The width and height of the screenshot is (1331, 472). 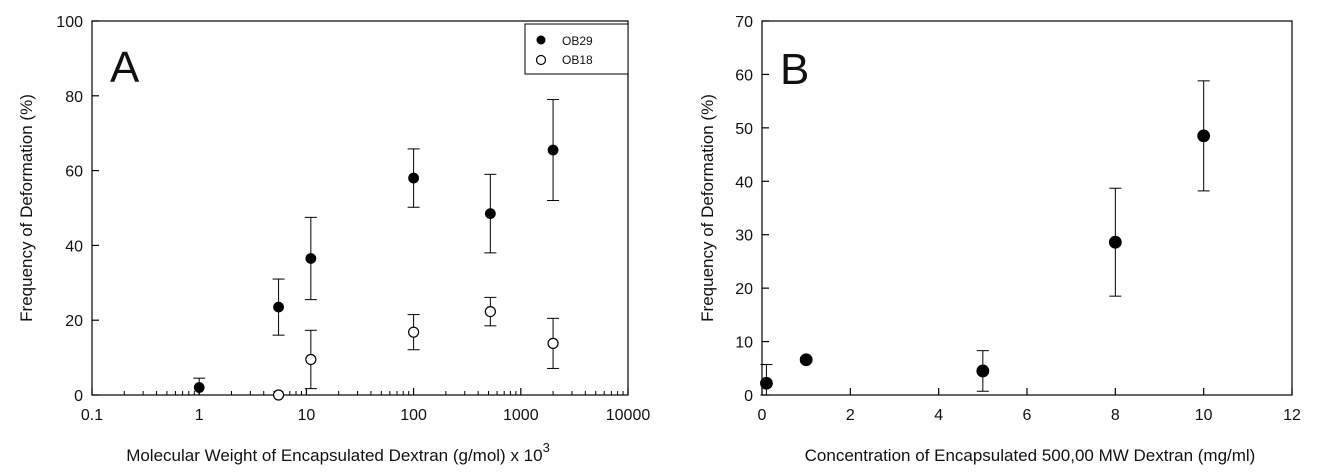 I want to click on x-tick-label: 10000, so click(x=628, y=415).